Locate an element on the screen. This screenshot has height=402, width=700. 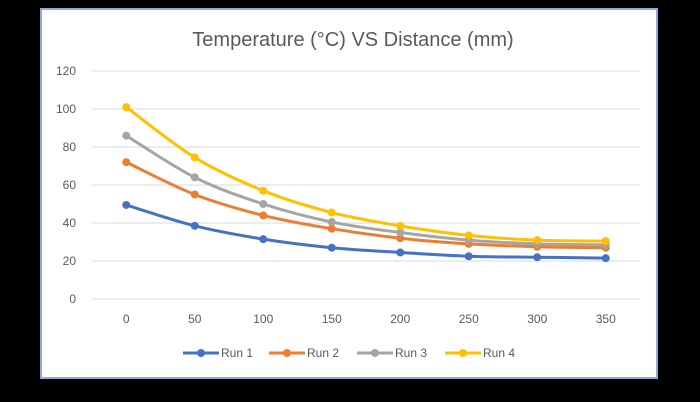
legend-item: Run 1 is located at coordinates (218, 353).